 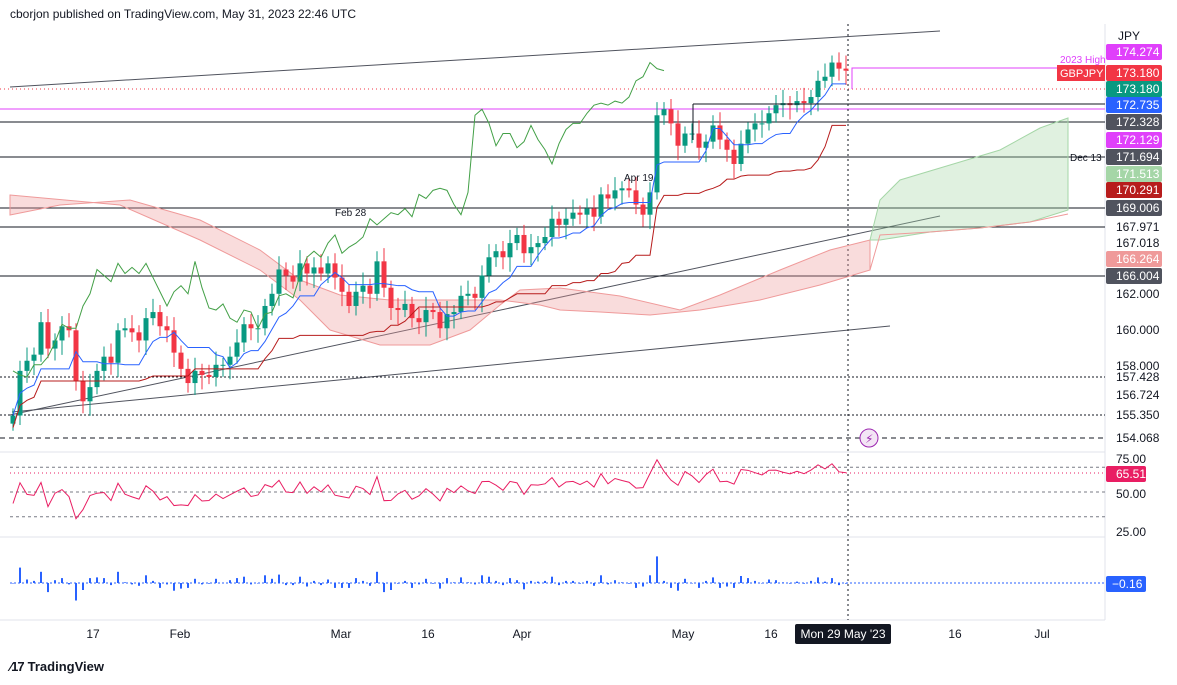 I want to click on x-tick: Jul, so click(x=1041, y=634).